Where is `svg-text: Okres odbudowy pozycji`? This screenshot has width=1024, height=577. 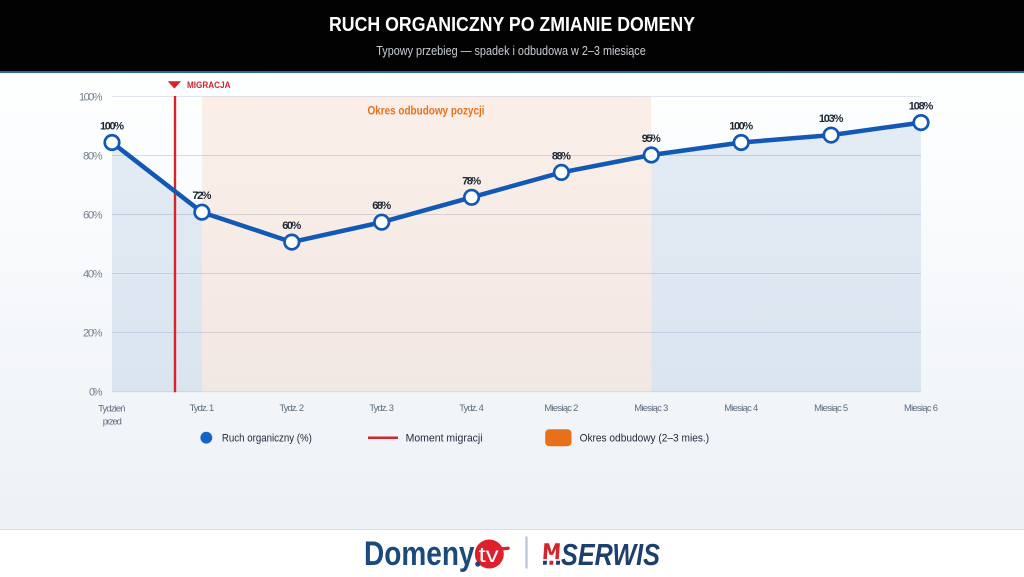 svg-text: Okres odbudowy pozycji is located at coordinates (426, 110).